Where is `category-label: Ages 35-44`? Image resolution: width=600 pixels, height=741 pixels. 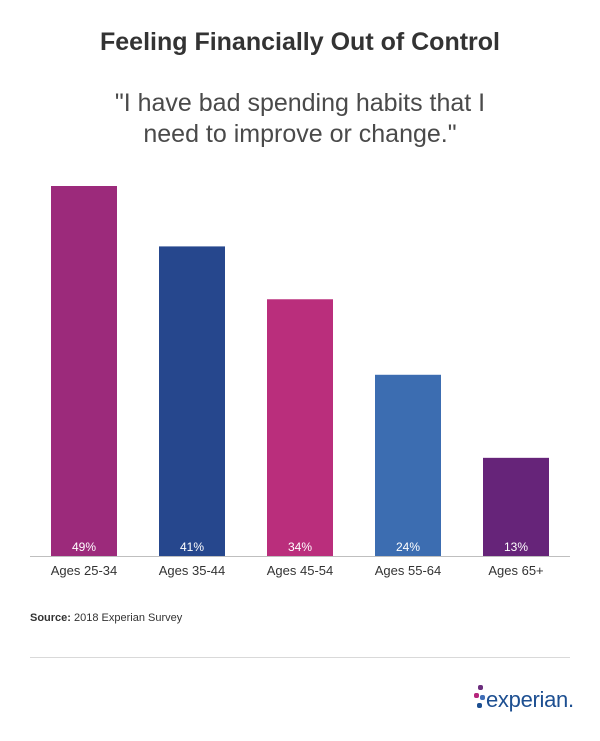
category-label: Ages 35-44 is located at coordinates (192, 570).